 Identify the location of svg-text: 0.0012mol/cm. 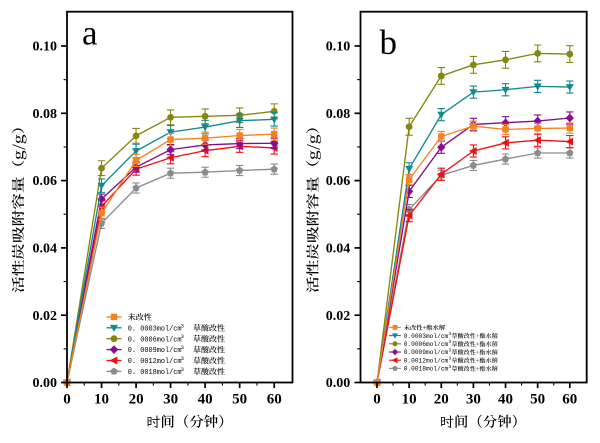
(426, 360).